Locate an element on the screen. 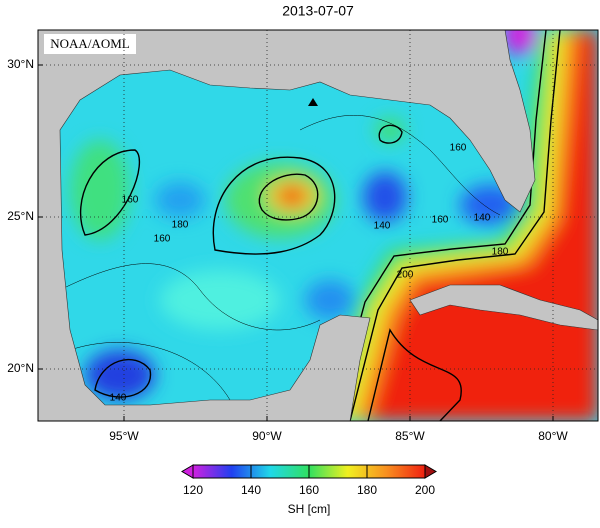 Image resolution: width=600 pixels, height=528 pixels. lat-tick-label: 20°N is located at coordinates (20, 368).